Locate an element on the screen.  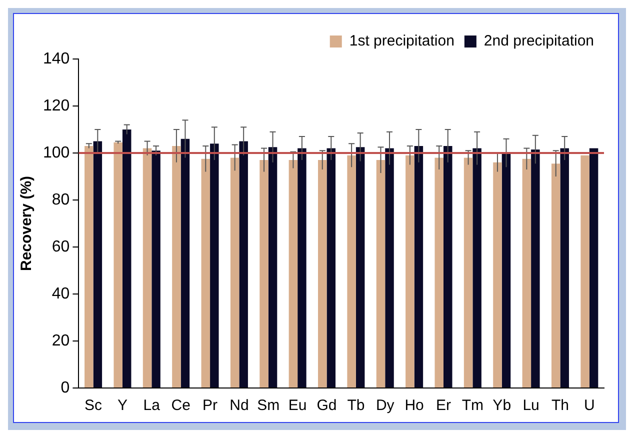
legend-label: 1st precipitation is located at coordinates (401, 41).